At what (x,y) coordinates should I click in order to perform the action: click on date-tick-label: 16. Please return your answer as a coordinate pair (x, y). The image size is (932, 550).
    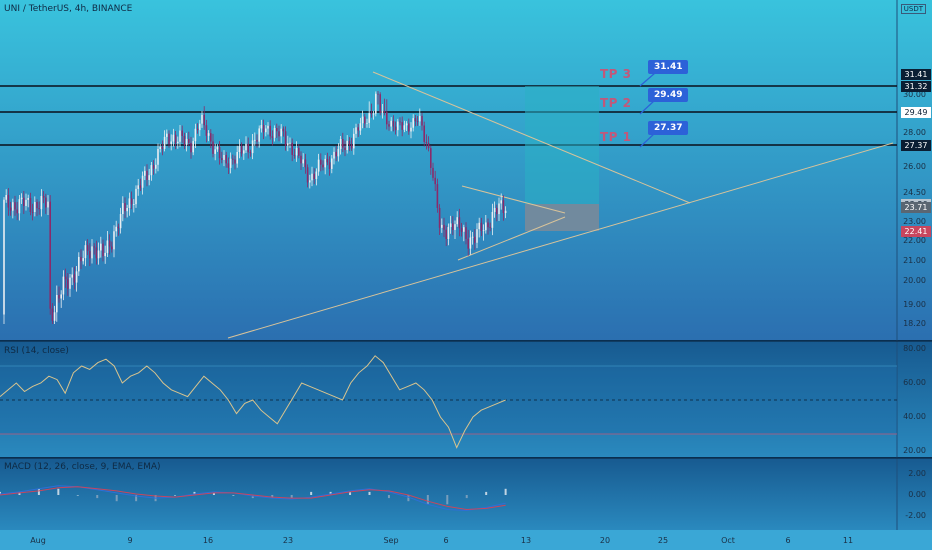
    Looking at the image, I should click on (208, 540).